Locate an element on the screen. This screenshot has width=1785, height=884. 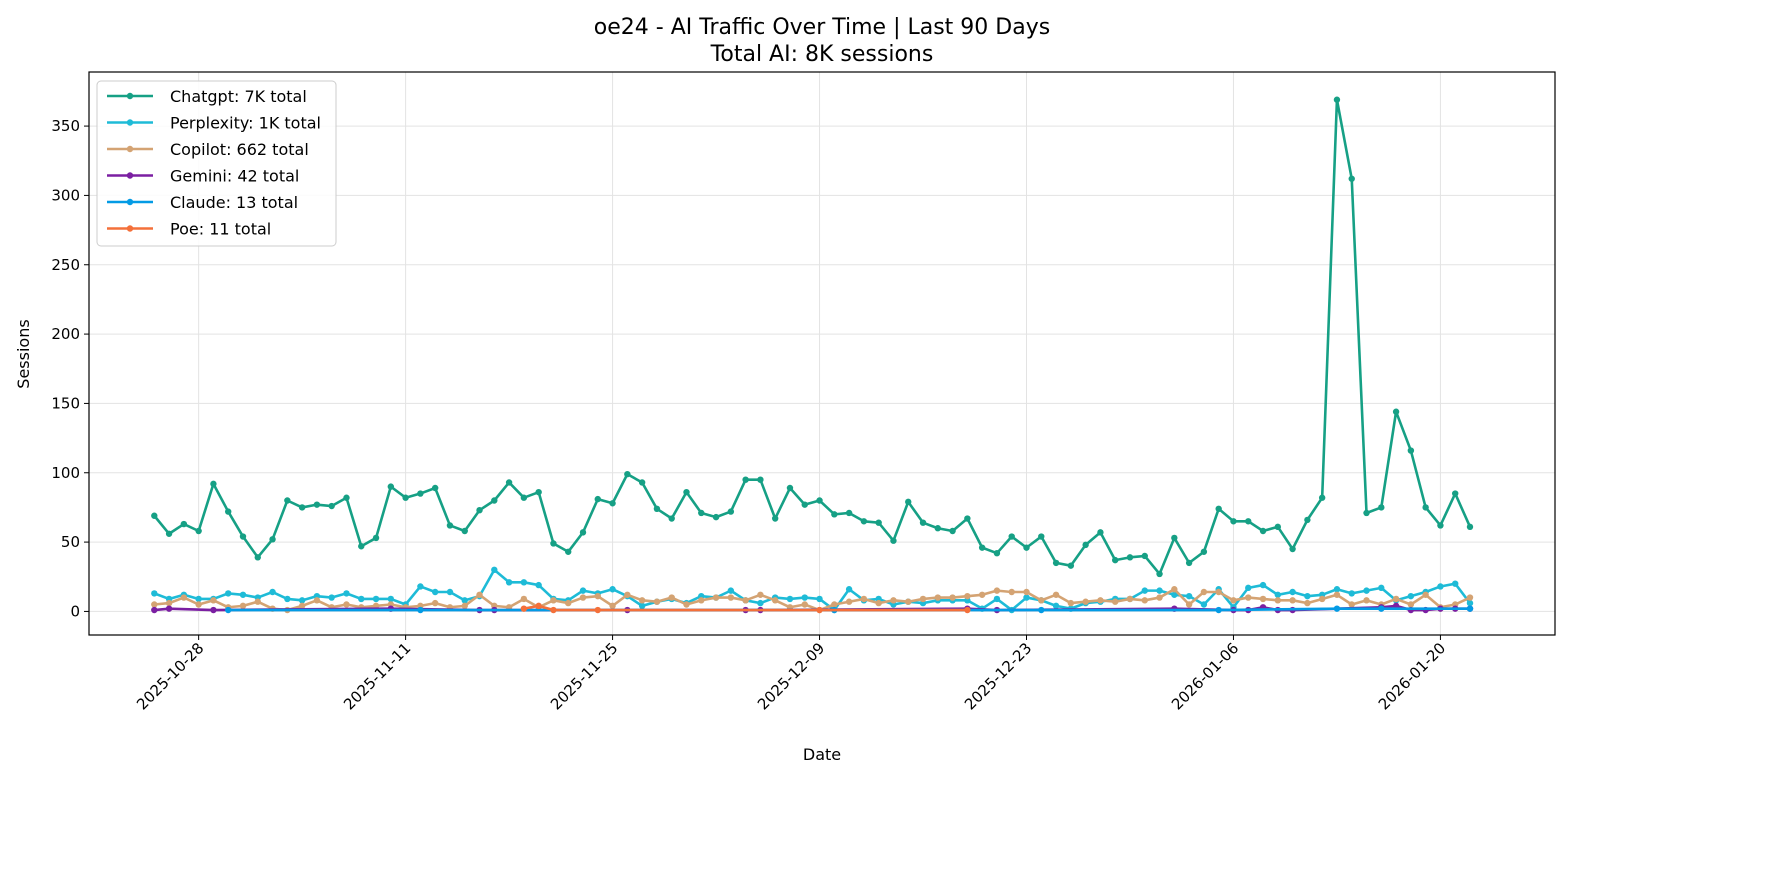
y-tick-label: 50 is located at coordinates (70, 542).